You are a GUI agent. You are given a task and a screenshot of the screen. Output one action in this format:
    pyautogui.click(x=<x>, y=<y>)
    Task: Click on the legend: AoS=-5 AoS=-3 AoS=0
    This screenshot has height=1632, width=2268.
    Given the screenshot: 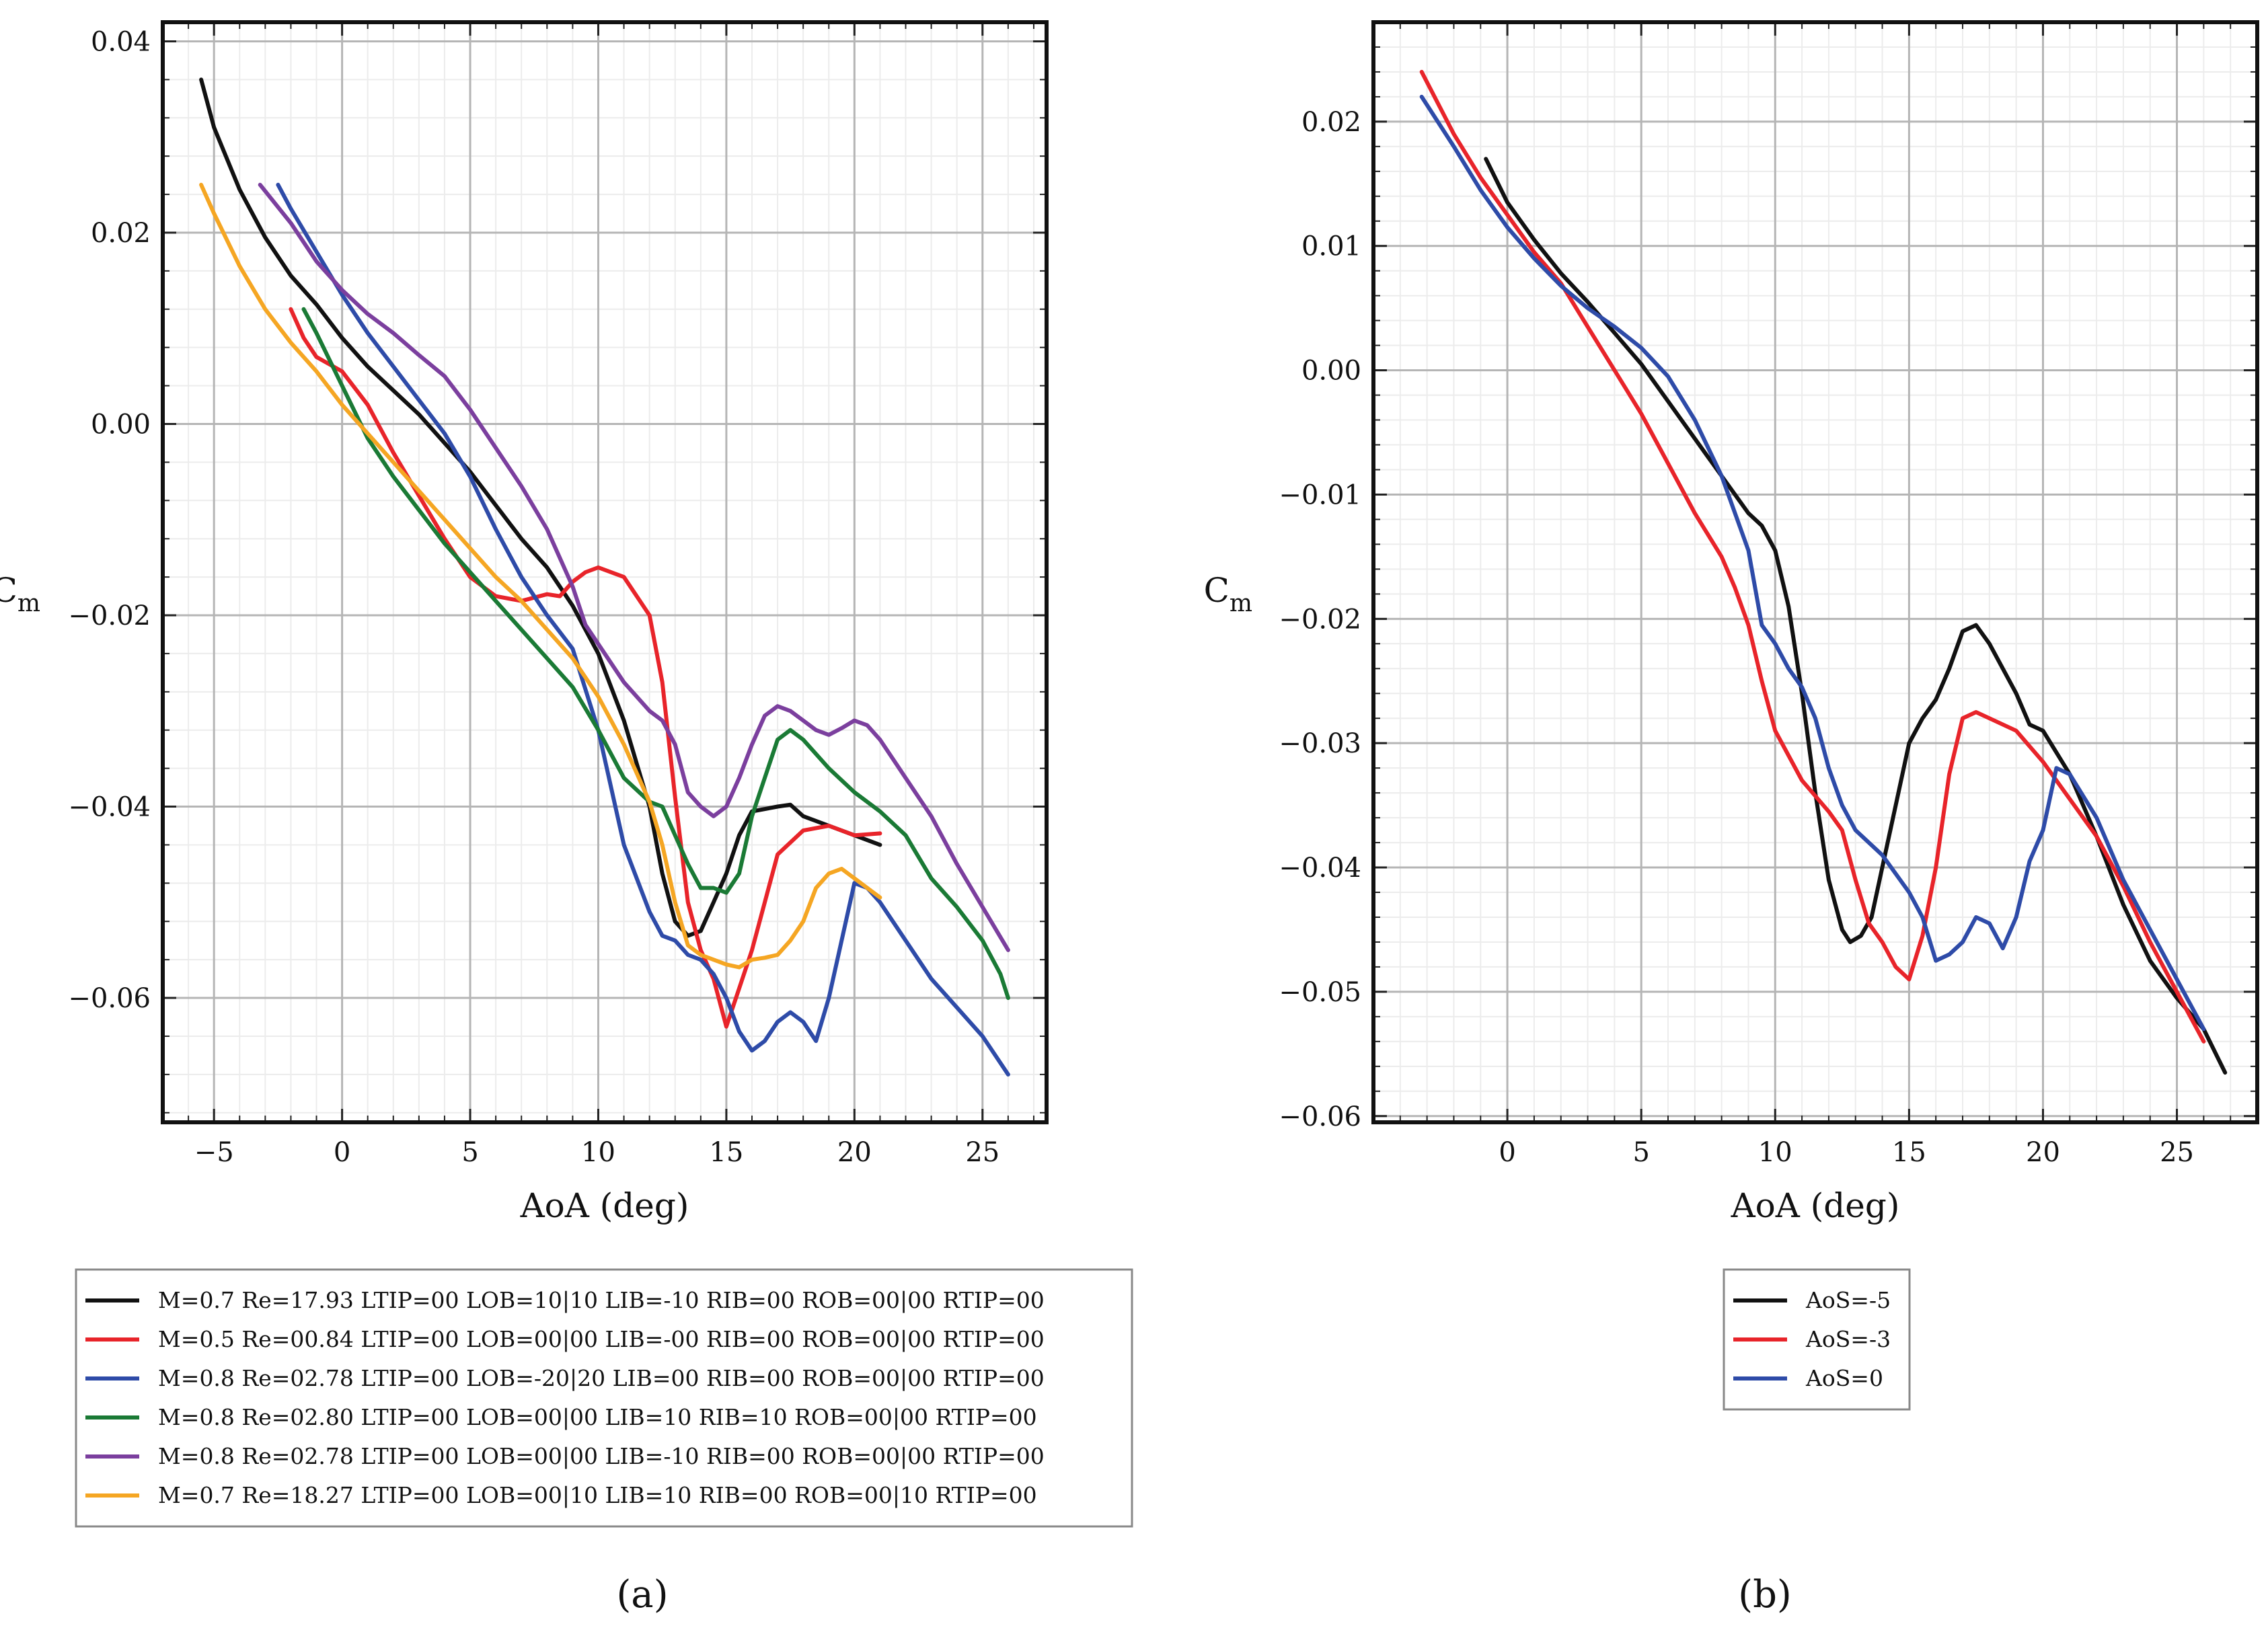 What is the action you would take?
    pyautogui.click(x=1817, y=1339)
    